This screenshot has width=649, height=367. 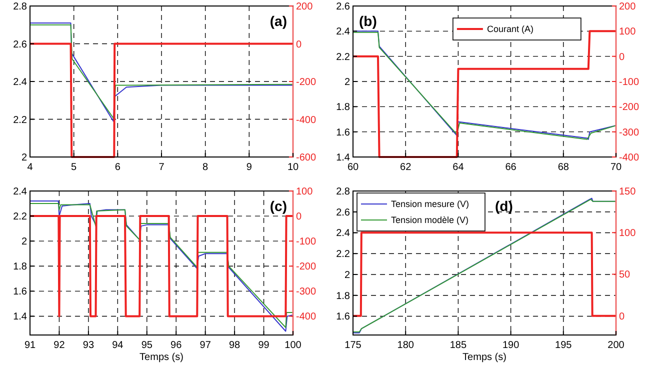 I want to click on x-tick-label: 8, so click(x=205, y=167).